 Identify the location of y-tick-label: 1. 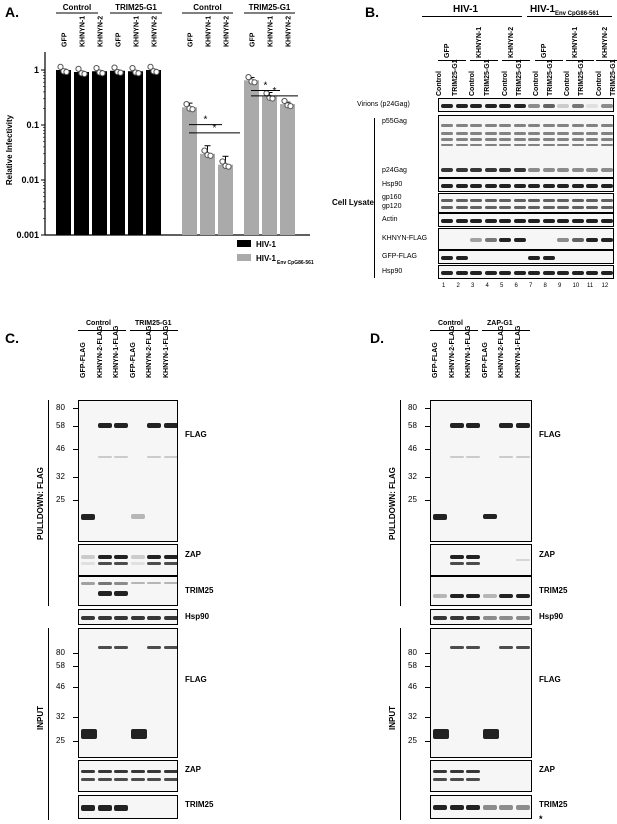
(36, 70).